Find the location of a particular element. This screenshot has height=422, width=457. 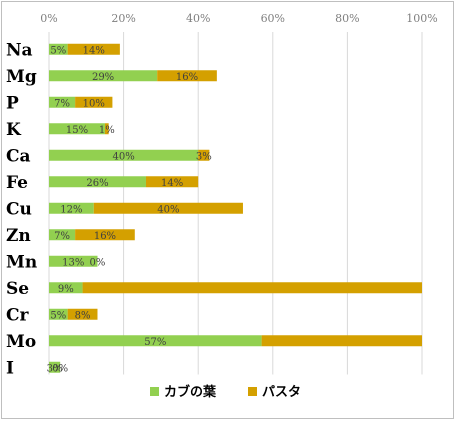

category-label: I is located at coordinates (10, 368).